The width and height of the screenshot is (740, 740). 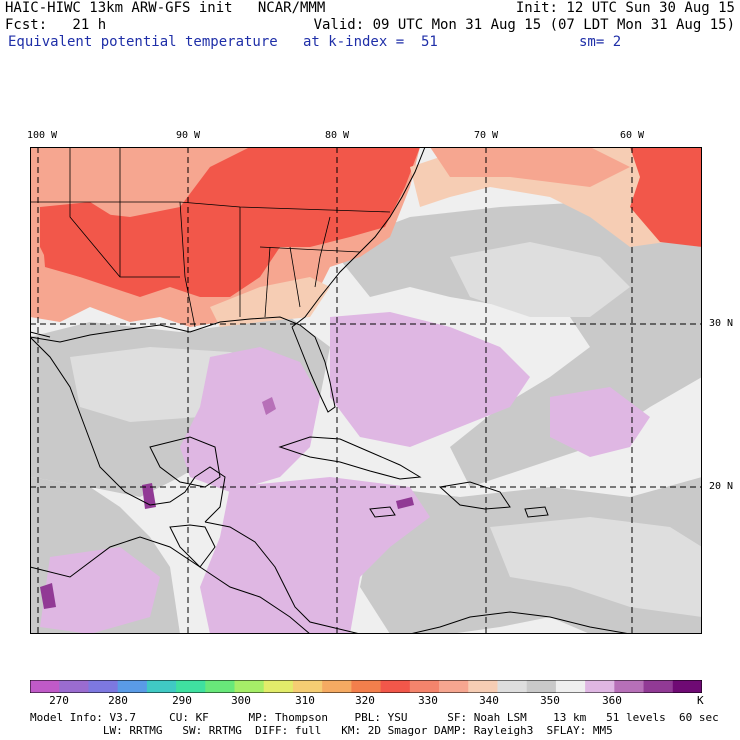 I want to click on colorbar-tick: 310, so click(x=305, y=700).